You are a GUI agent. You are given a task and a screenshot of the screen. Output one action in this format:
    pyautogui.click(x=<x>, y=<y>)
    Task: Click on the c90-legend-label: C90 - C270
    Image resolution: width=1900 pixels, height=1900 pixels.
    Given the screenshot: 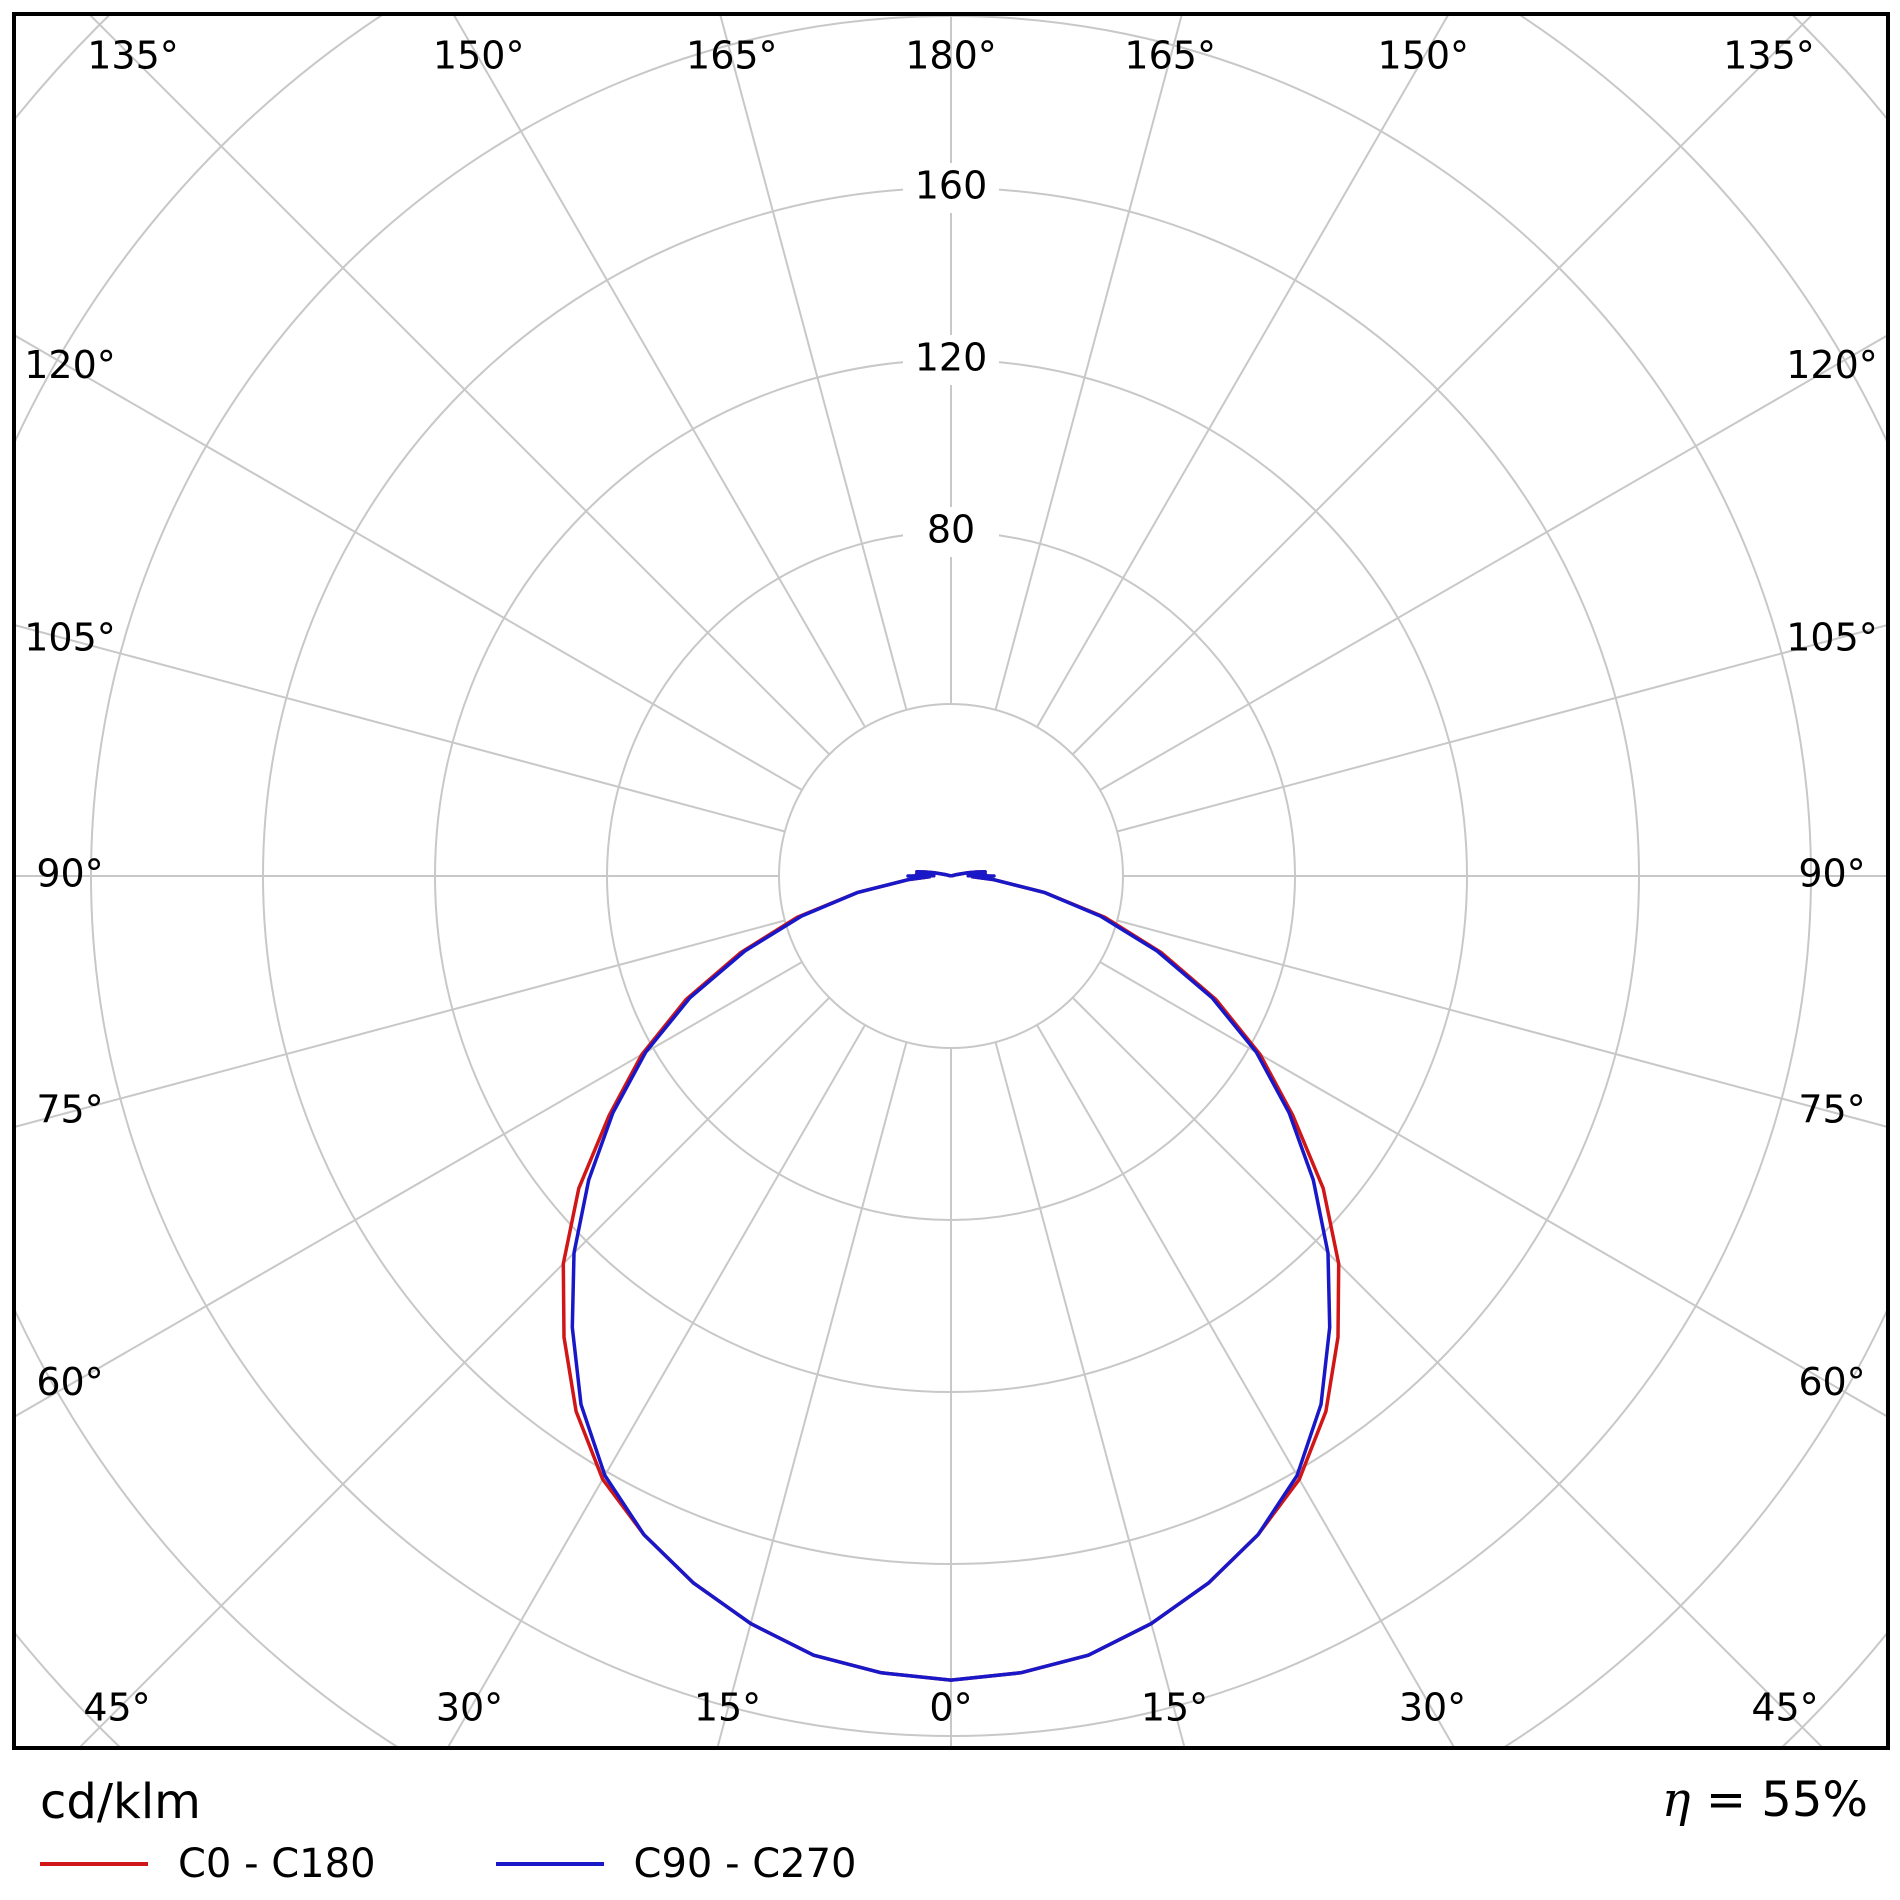 What is the action you would take?
    pyautogui.click(x=745, y=1864)
    